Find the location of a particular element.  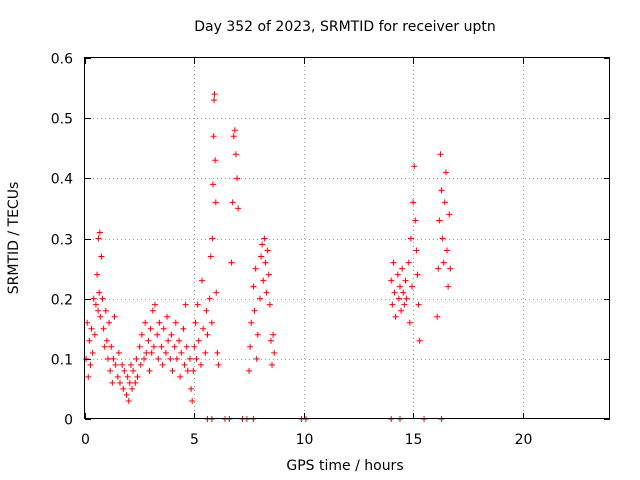

x-tick-label: 10 is located at coordinates (305, 440).